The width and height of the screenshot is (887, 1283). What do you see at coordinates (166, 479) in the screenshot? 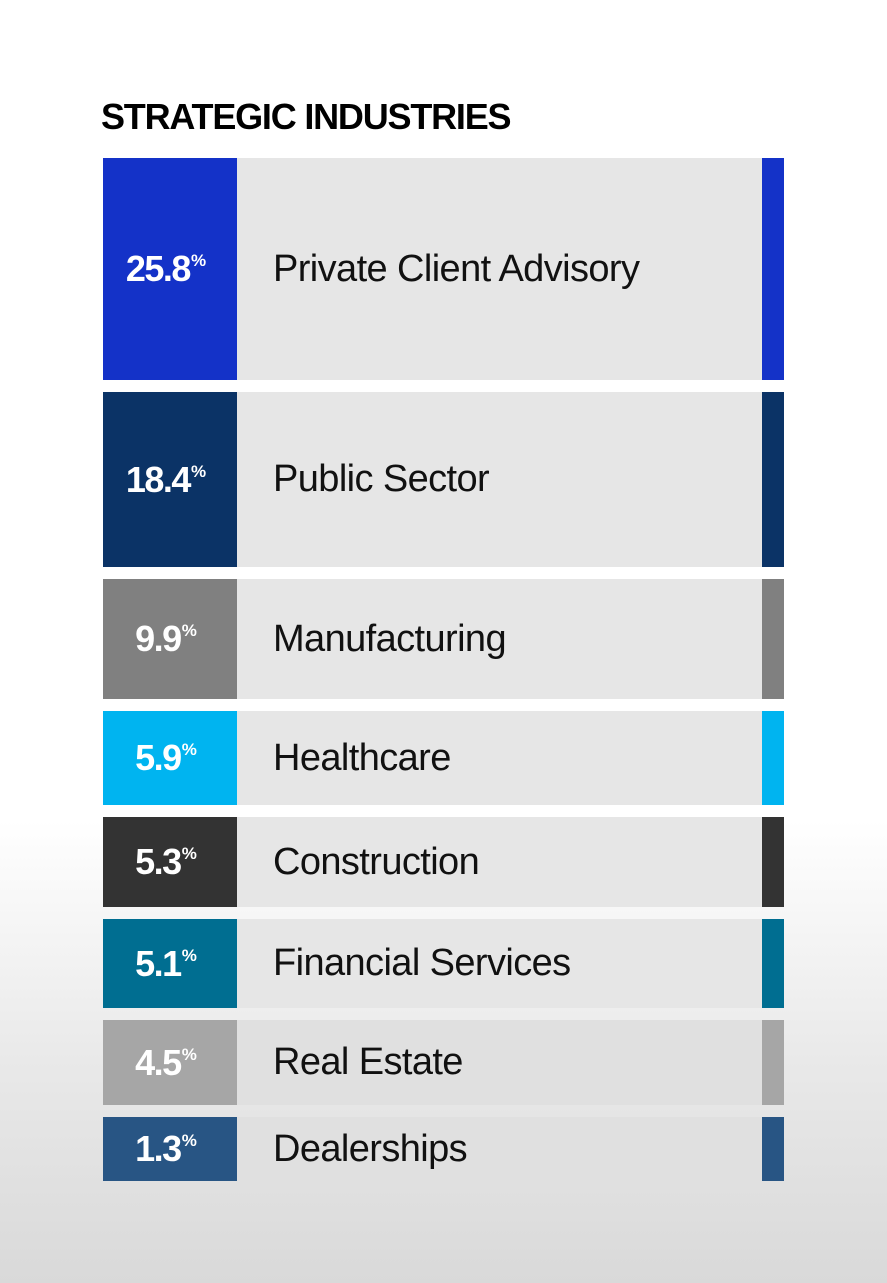
I see `industry-share-value: 18.4%` at bounding box center [166, 479].